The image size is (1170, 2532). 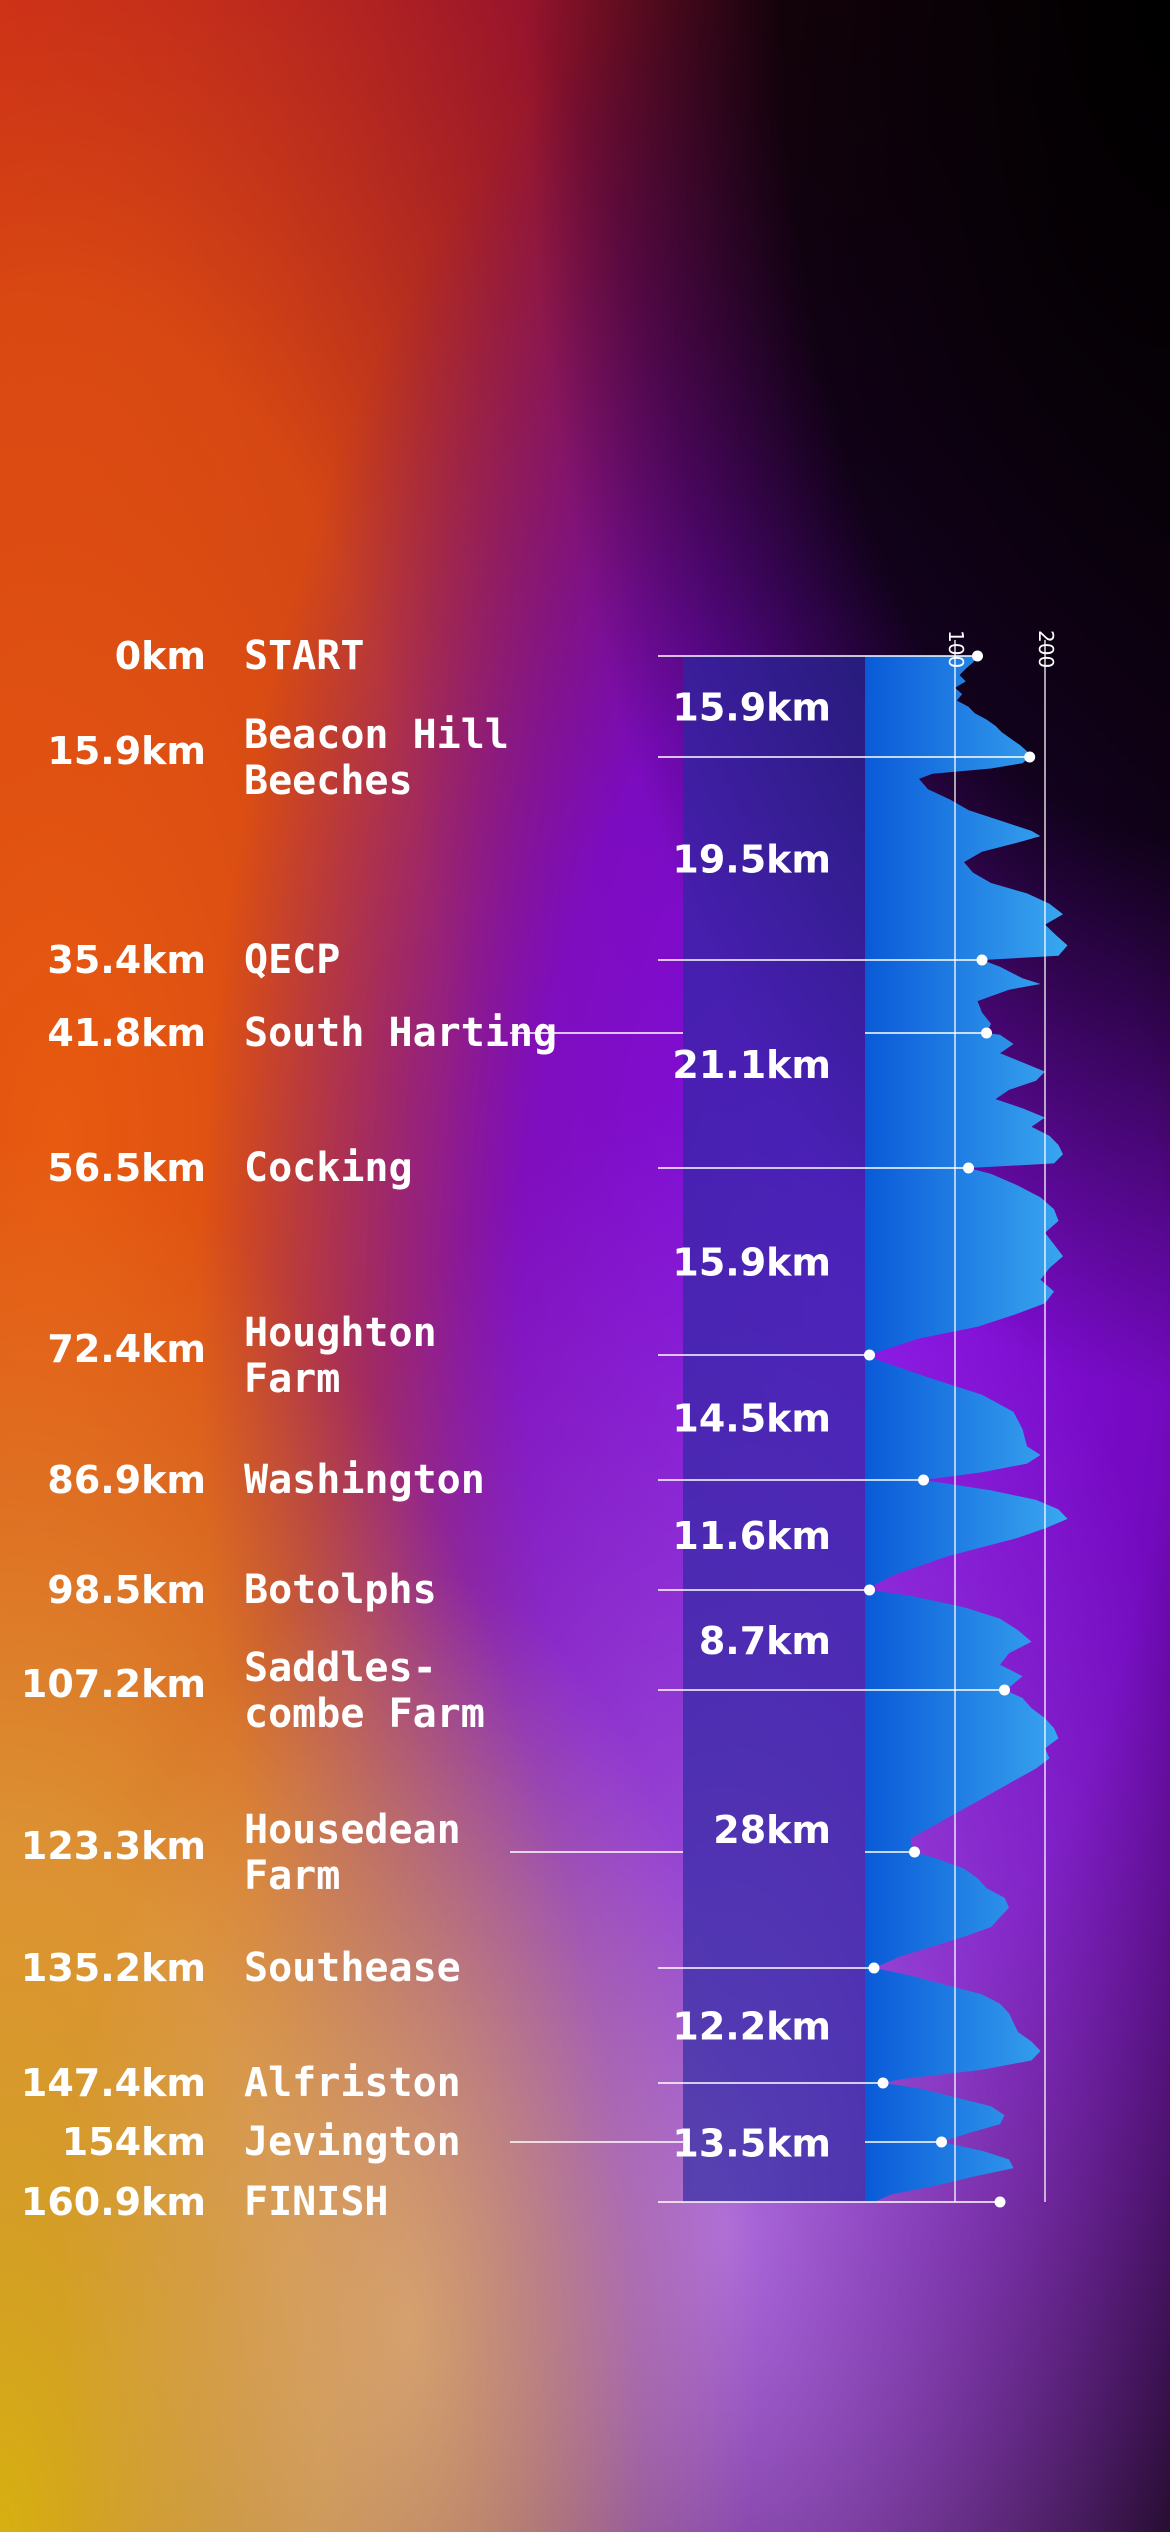 I want to click on checkpoint-km-label: 35.4km, so click(x=126, y=960).